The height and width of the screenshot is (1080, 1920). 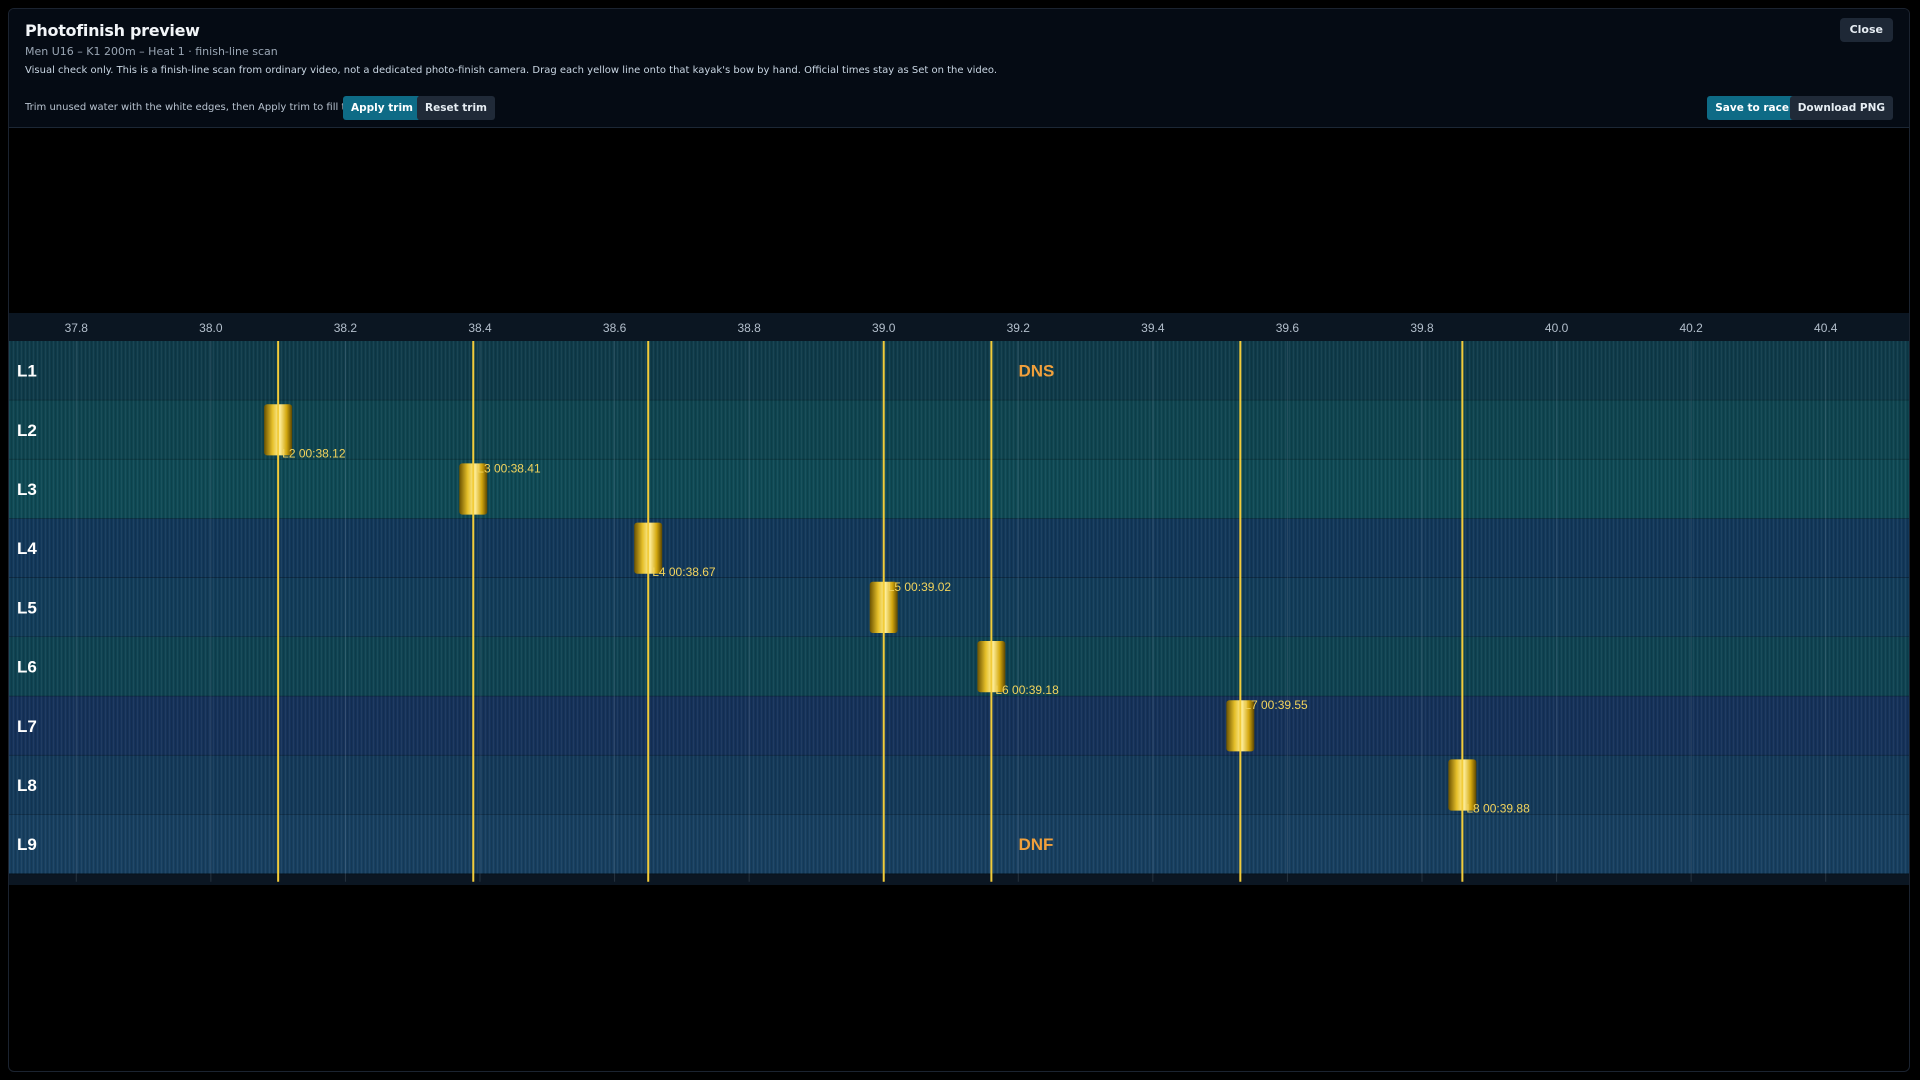 What do you see at coordinates (1866, 30) in the screenshot?
I see `close-button: Close` at bounding box center [1866, 30].